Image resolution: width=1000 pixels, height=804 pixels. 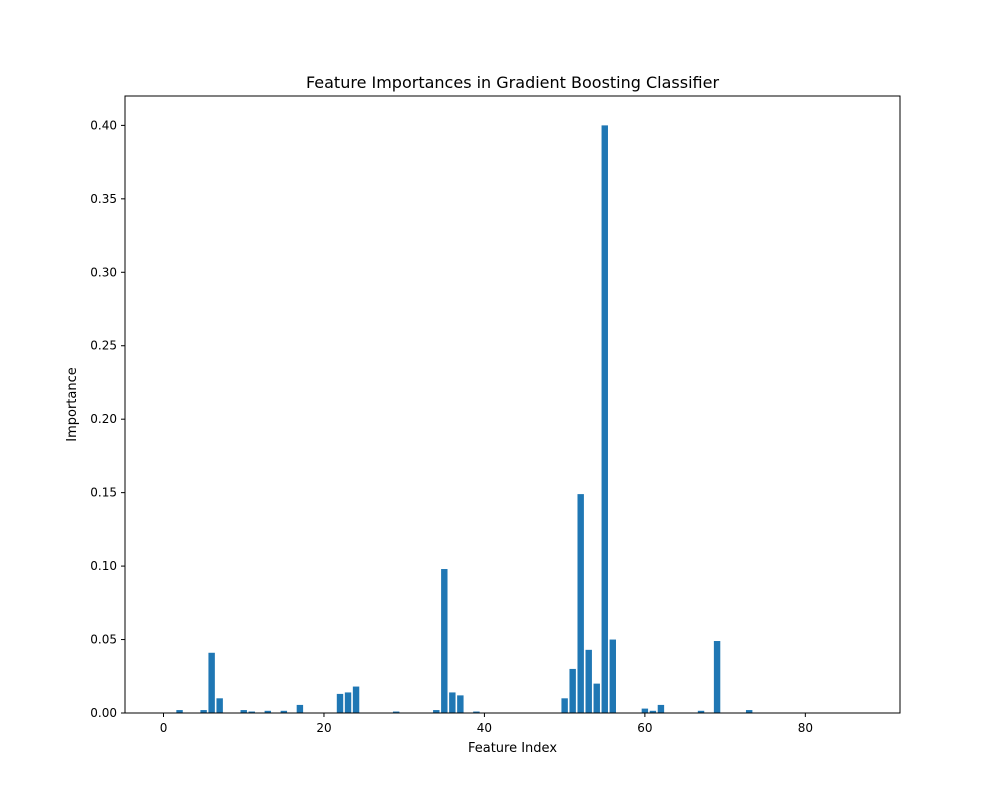 I want to click on x-tick-label: 60, so click(x=644, y=728).